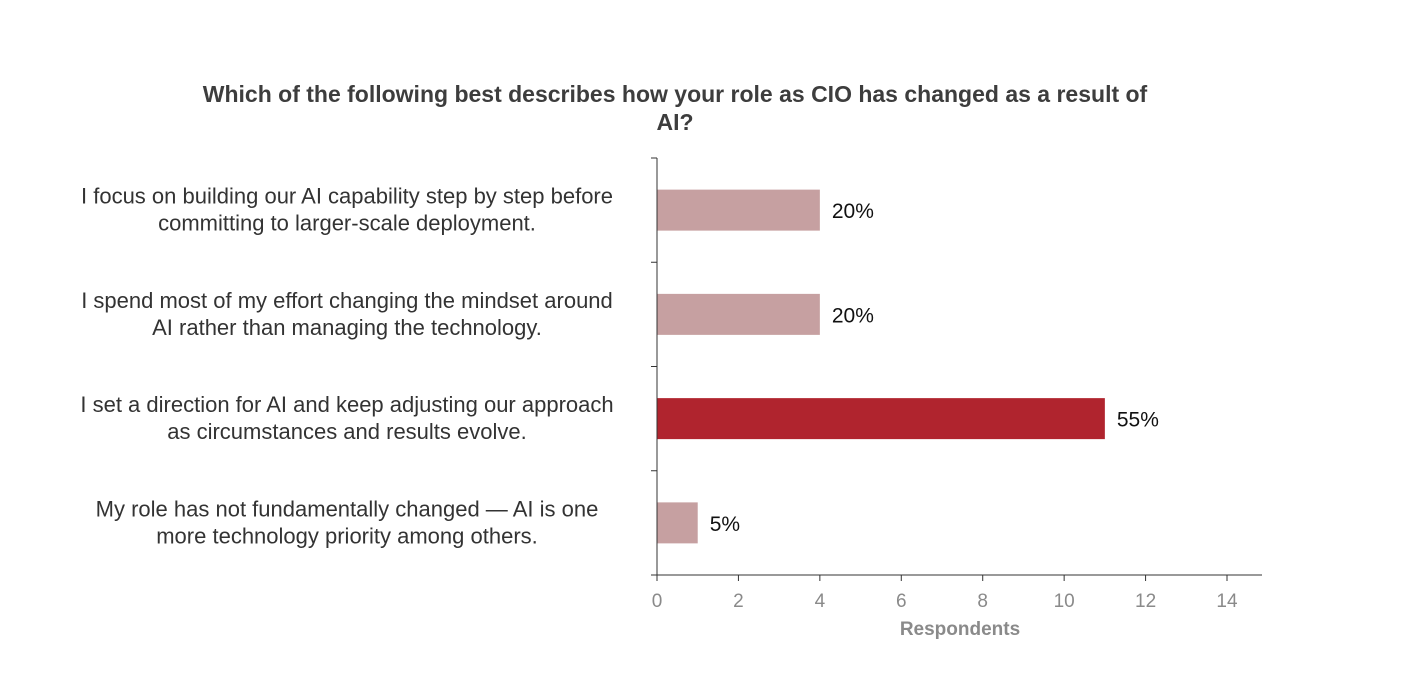 The width and height of the screenshot is (1413, 687). Describe the element at coordinates (901, 601) in the screenshot. I see `x-tick-label: 6` at that location.